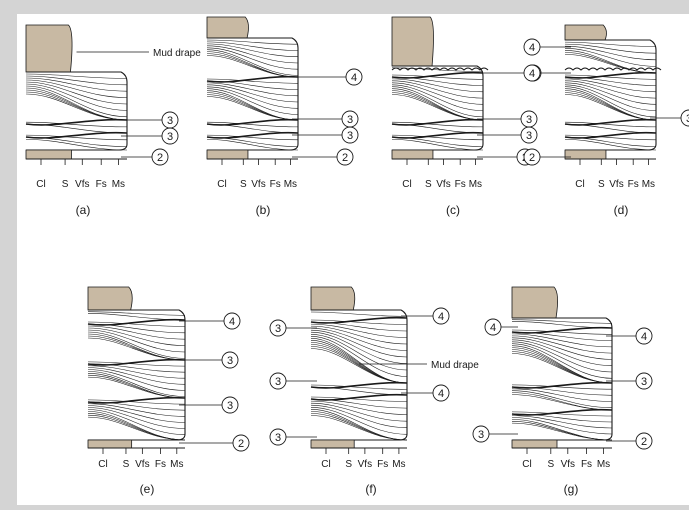 This screenshot has width=689, height=510. What do you see at coordinates (365, 464) in the screenshot?
I see `axis-label-f: Vfs` at bounding box center [365, 464].